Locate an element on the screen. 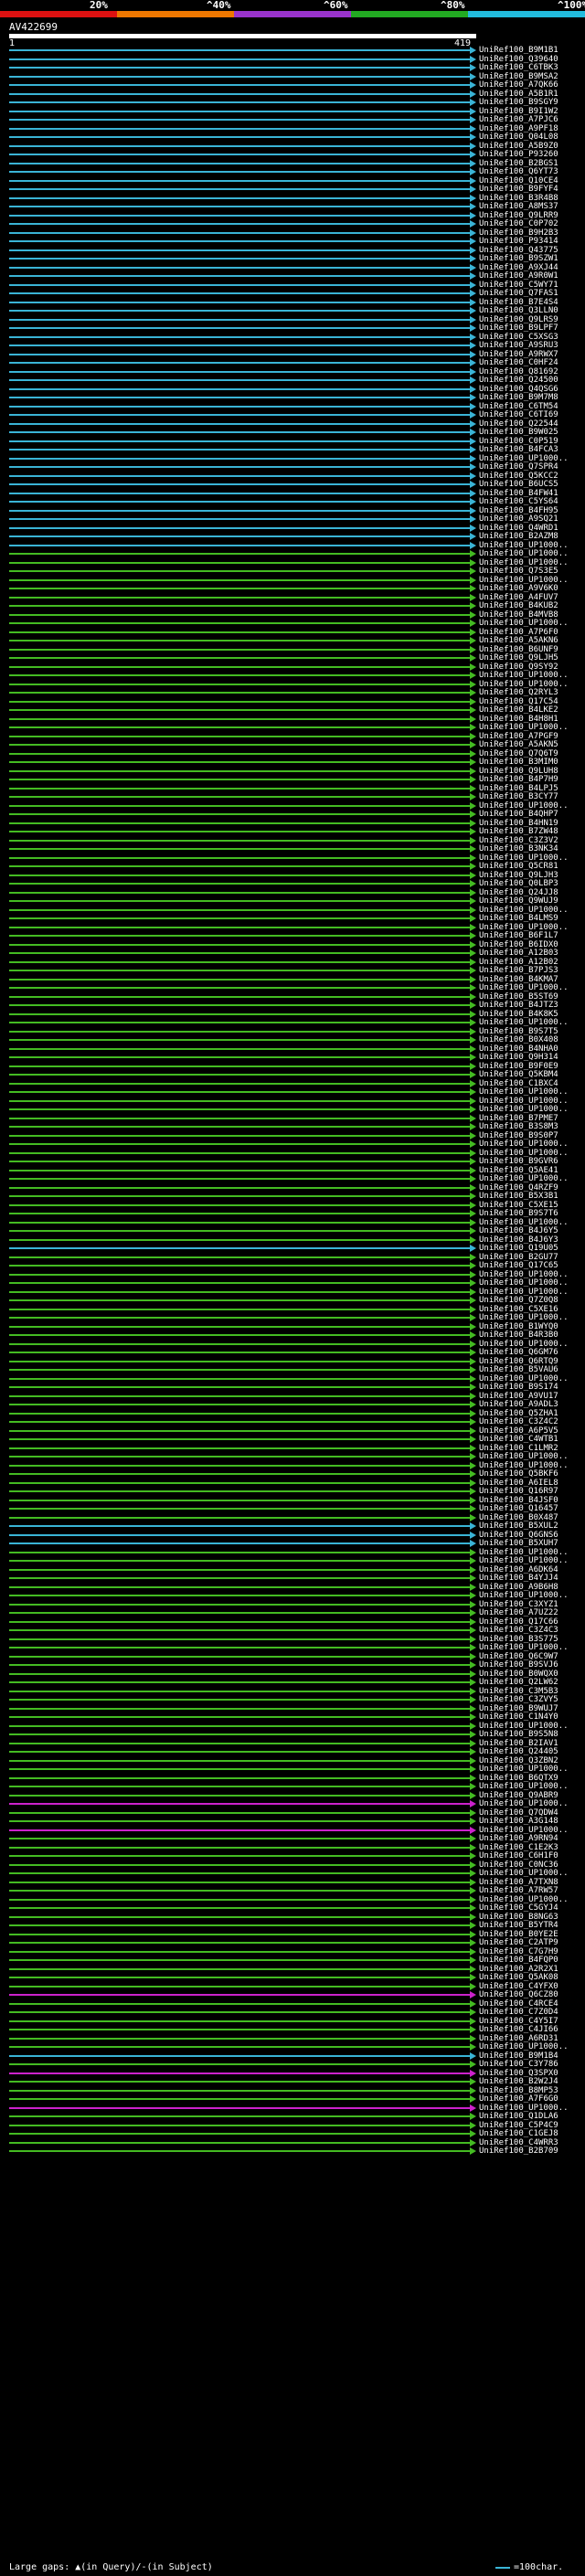 This screenshot has height=2576, width=585. hit-label: UniRef100_B3CY77 is located at coordinates (518, 796).